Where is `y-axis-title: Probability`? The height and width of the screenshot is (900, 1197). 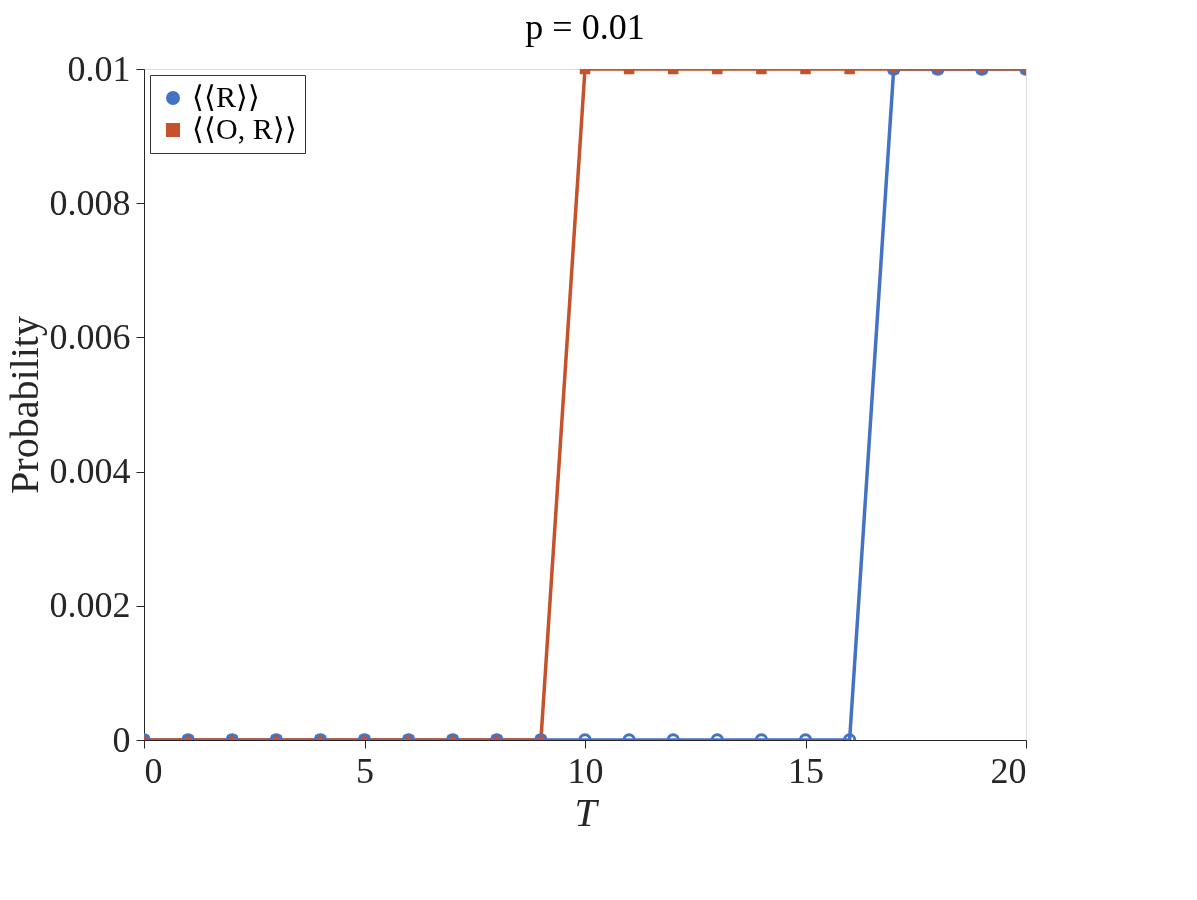 y-axis-title: Probability is located at coordinates (24, 405).